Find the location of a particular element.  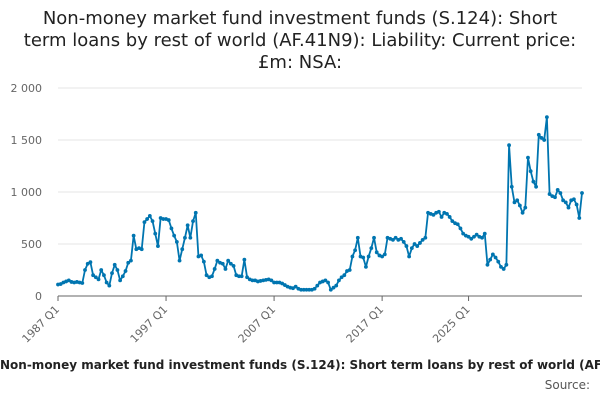

x-tick-label: 1987 Q1 is located at coordinates (41, 324).